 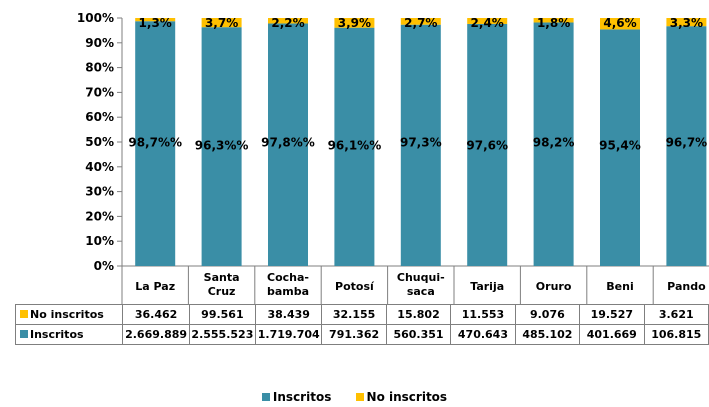 I want to click on row-label: No inscritos, so click(x=67, y=314).